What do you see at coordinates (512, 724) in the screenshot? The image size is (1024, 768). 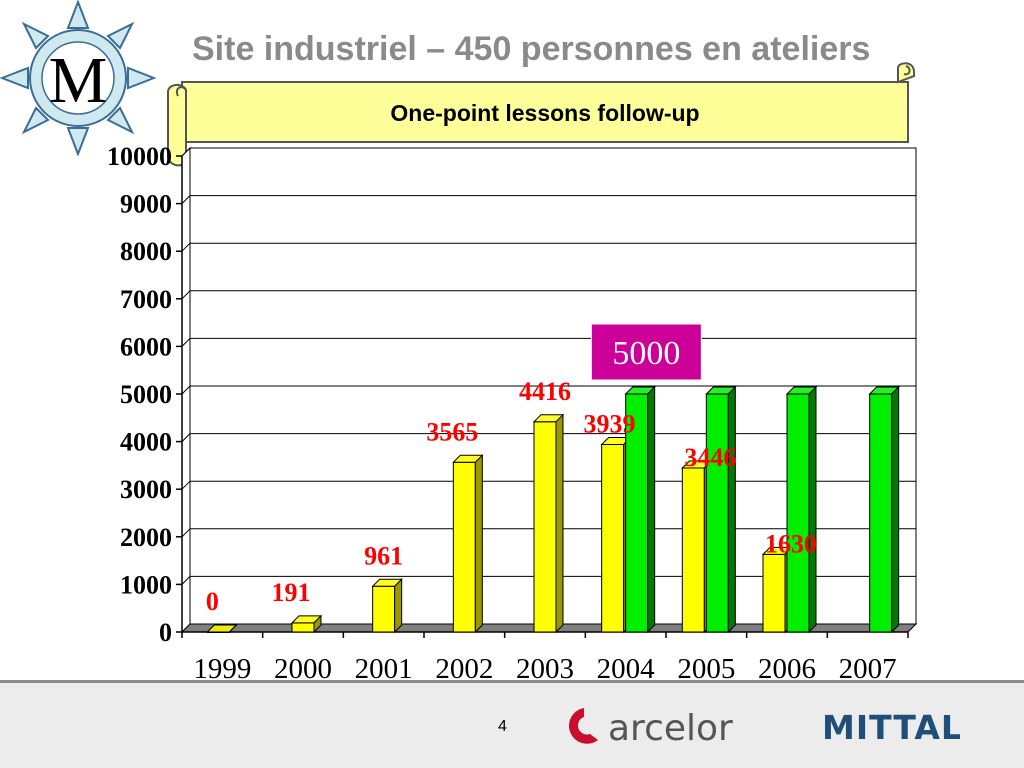 I see `footer-band` at bounding box center [512, 724].